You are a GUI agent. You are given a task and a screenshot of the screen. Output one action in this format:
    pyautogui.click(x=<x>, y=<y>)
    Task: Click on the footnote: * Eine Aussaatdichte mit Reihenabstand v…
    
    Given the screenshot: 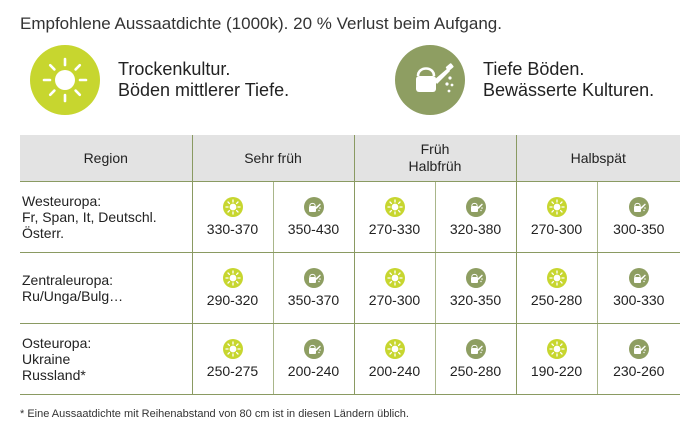 What is the action you would take?
    pyautogui.click(x=214, y=414)
    